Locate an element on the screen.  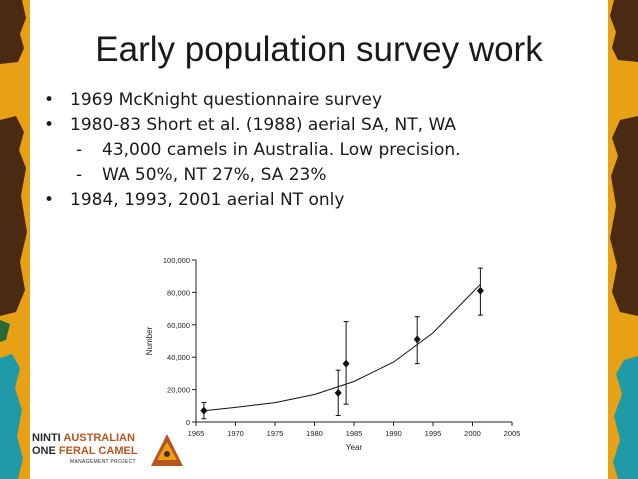
y-tick-label: 80,000 is located at coordinates (178, 292).